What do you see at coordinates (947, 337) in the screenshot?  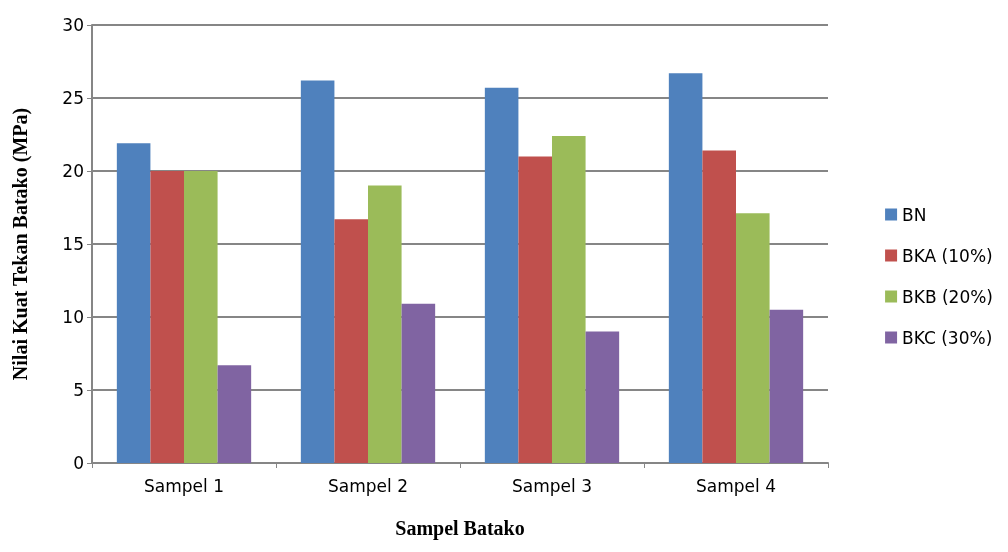 I see `legend-label: BKC (30%)` at bounding box center [947, 337].